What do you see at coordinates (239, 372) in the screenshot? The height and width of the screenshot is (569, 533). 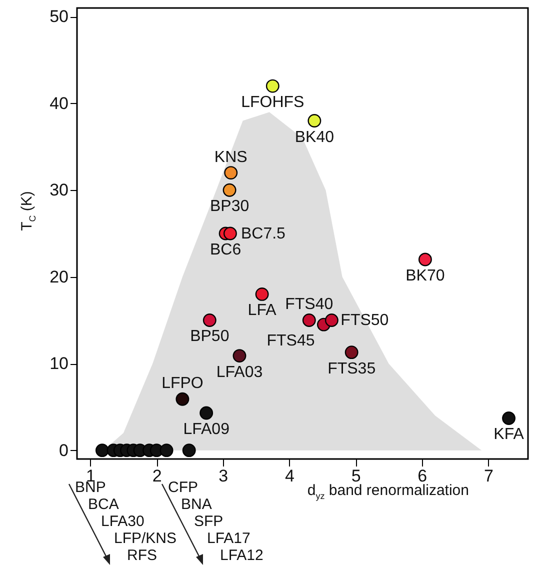 I see `annotation: LFA03` at bounding box center [239, 372].